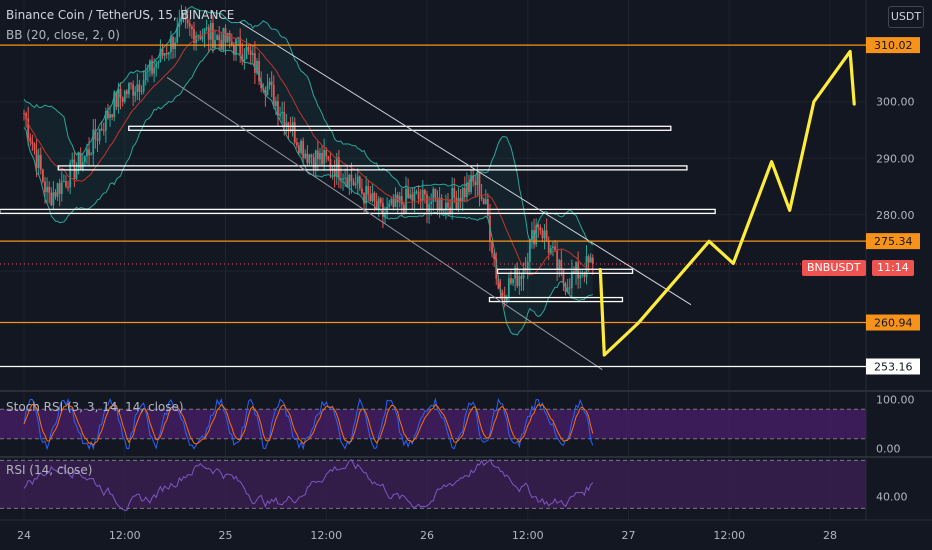 This screenshot has height=550, width=932. Describe the element at coordinates (888, 449) in the screenshot. I see `stoch-y-tick-label: 0.00` at that location.